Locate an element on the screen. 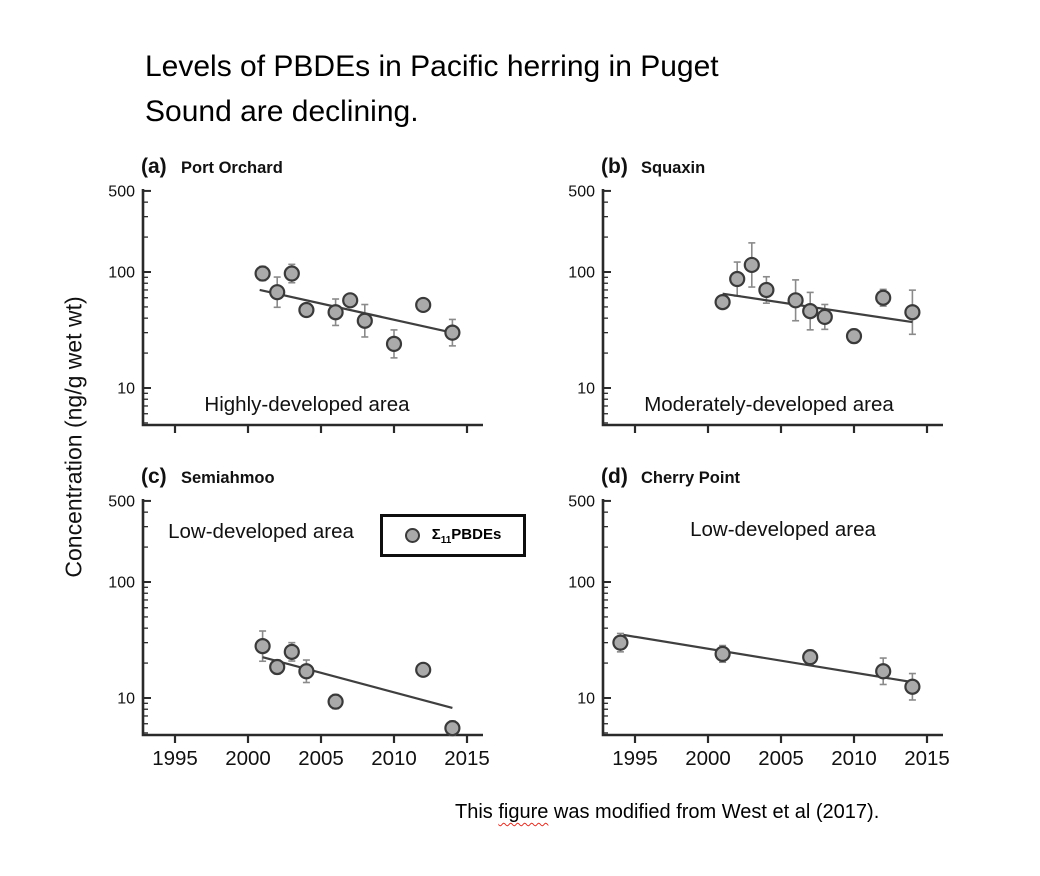 The height and width of the screenshot is (876, 1040). panel-name: Semiahmoo is located at coordinates (228, 478).